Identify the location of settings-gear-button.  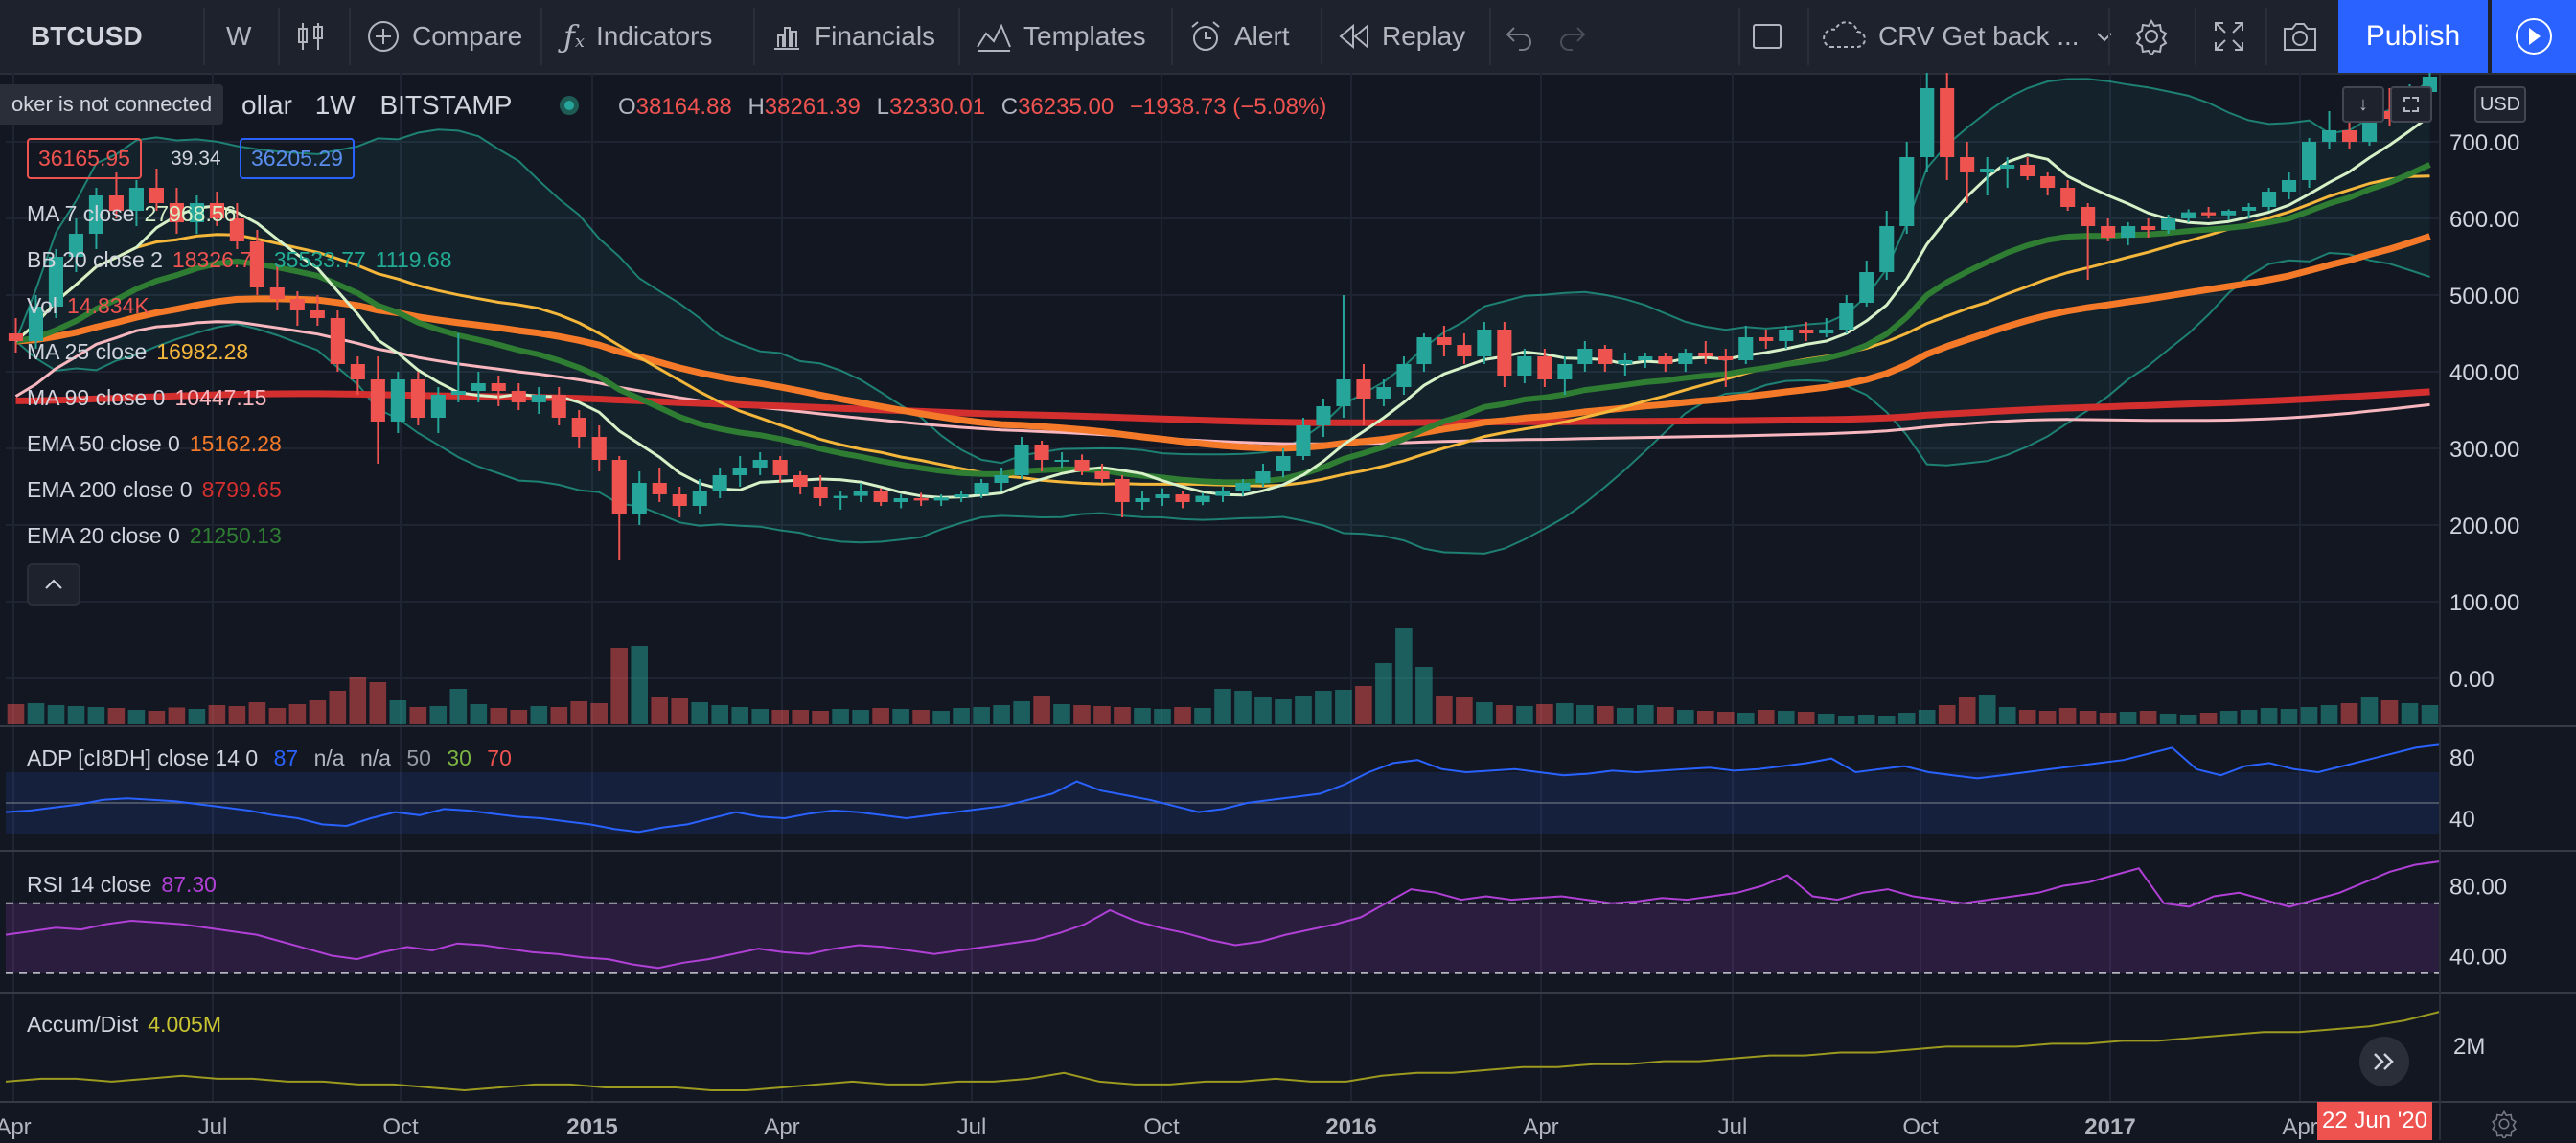
(2504, 1126).